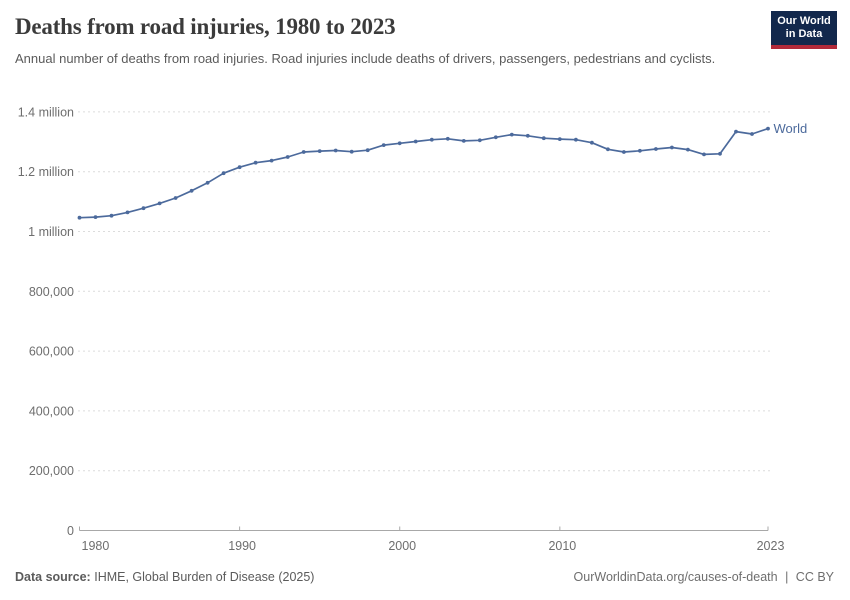 The width and height of the screenshot is (850, 600). What do you see at coordinates (511, 134) in the screenshot?
I see `data-point-2007` at bounding box center [511, 134].